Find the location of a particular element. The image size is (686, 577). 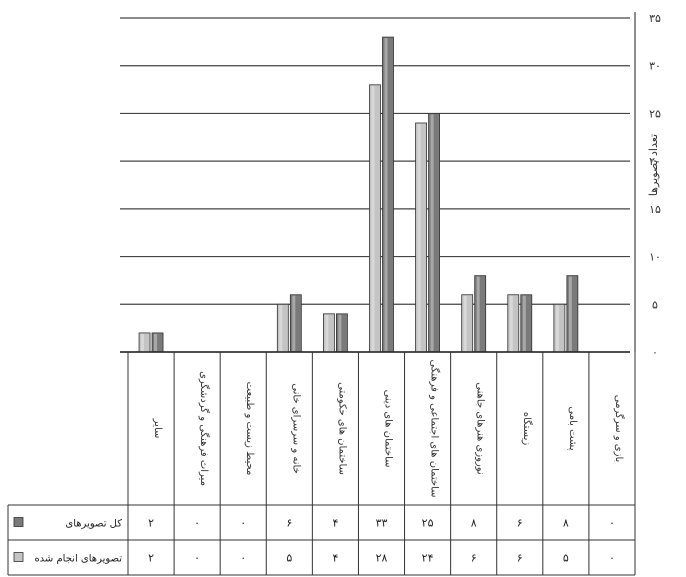

category-label: ساختمان های اجتماعی و فرهنگی is located at coordinates (435, 428).